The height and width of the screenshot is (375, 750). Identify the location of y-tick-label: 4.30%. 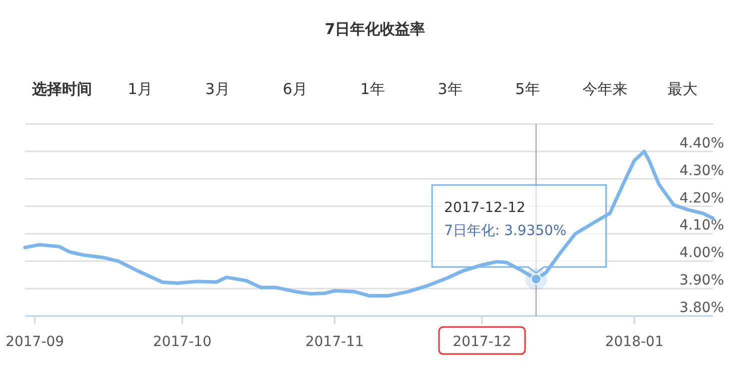
(702, 170).